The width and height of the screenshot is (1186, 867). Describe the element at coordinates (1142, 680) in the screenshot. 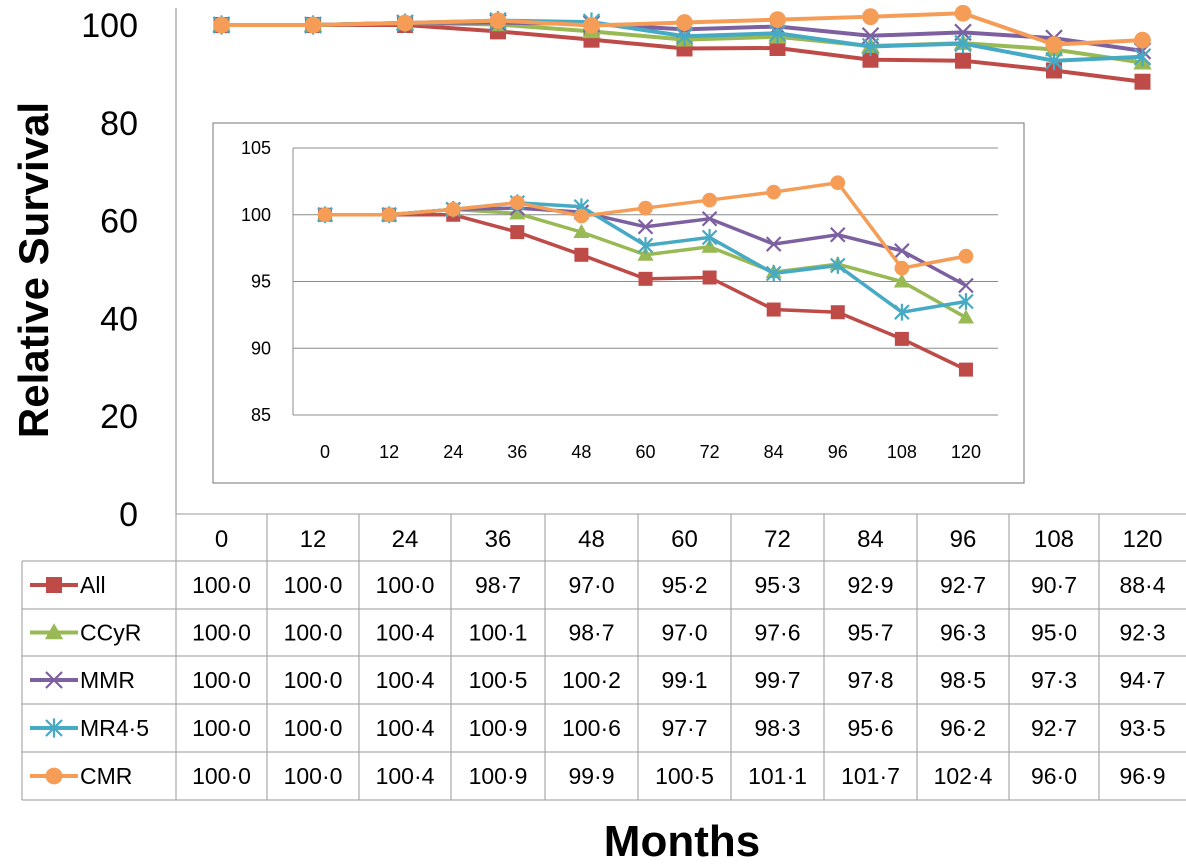

I see `table-cell-mmr-120: 94·7` at that location.